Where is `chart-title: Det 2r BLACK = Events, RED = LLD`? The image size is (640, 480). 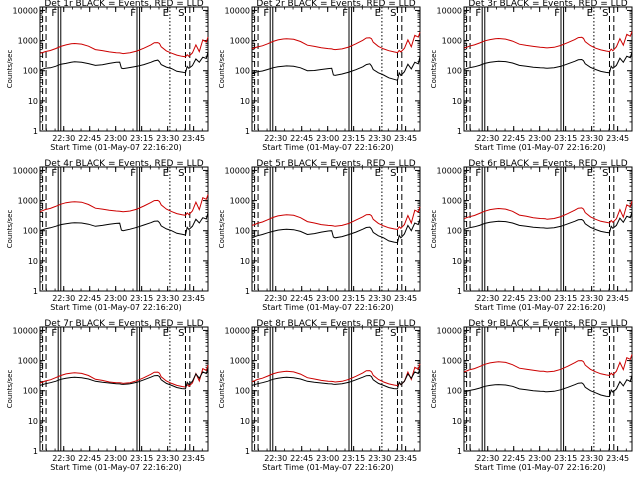
chart-title: Det 2r BLACK = Events, RED = LLD is located at coordinates (335, 4).